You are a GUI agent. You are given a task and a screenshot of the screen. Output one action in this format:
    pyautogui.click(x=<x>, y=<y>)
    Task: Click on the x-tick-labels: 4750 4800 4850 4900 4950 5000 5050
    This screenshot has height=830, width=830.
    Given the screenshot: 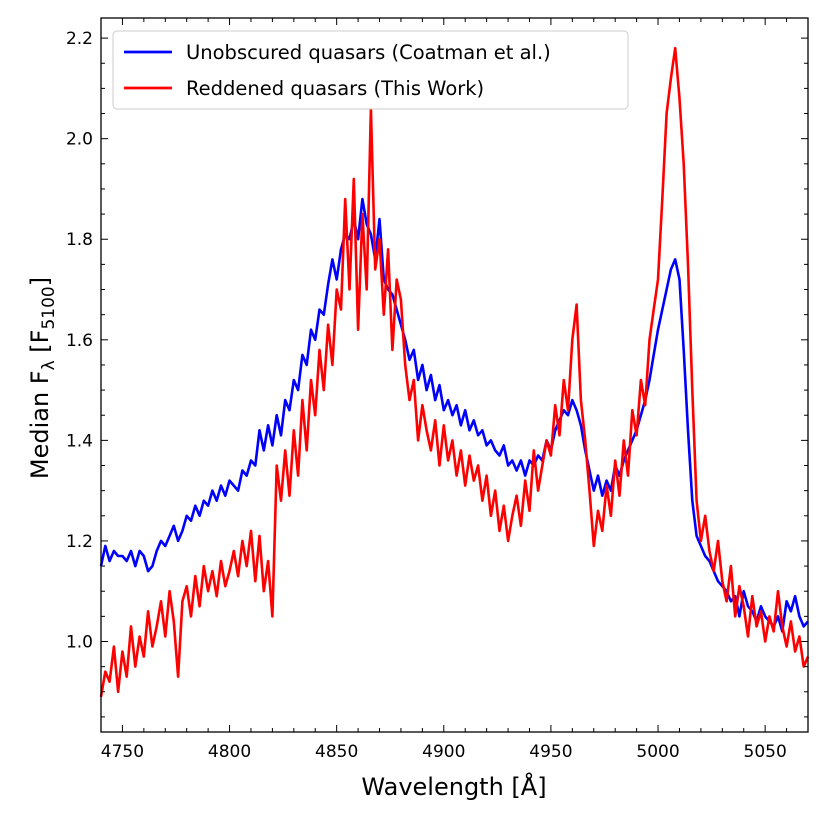 What is the action you would take?
    pyautogui.click(x=444, y=752)
    